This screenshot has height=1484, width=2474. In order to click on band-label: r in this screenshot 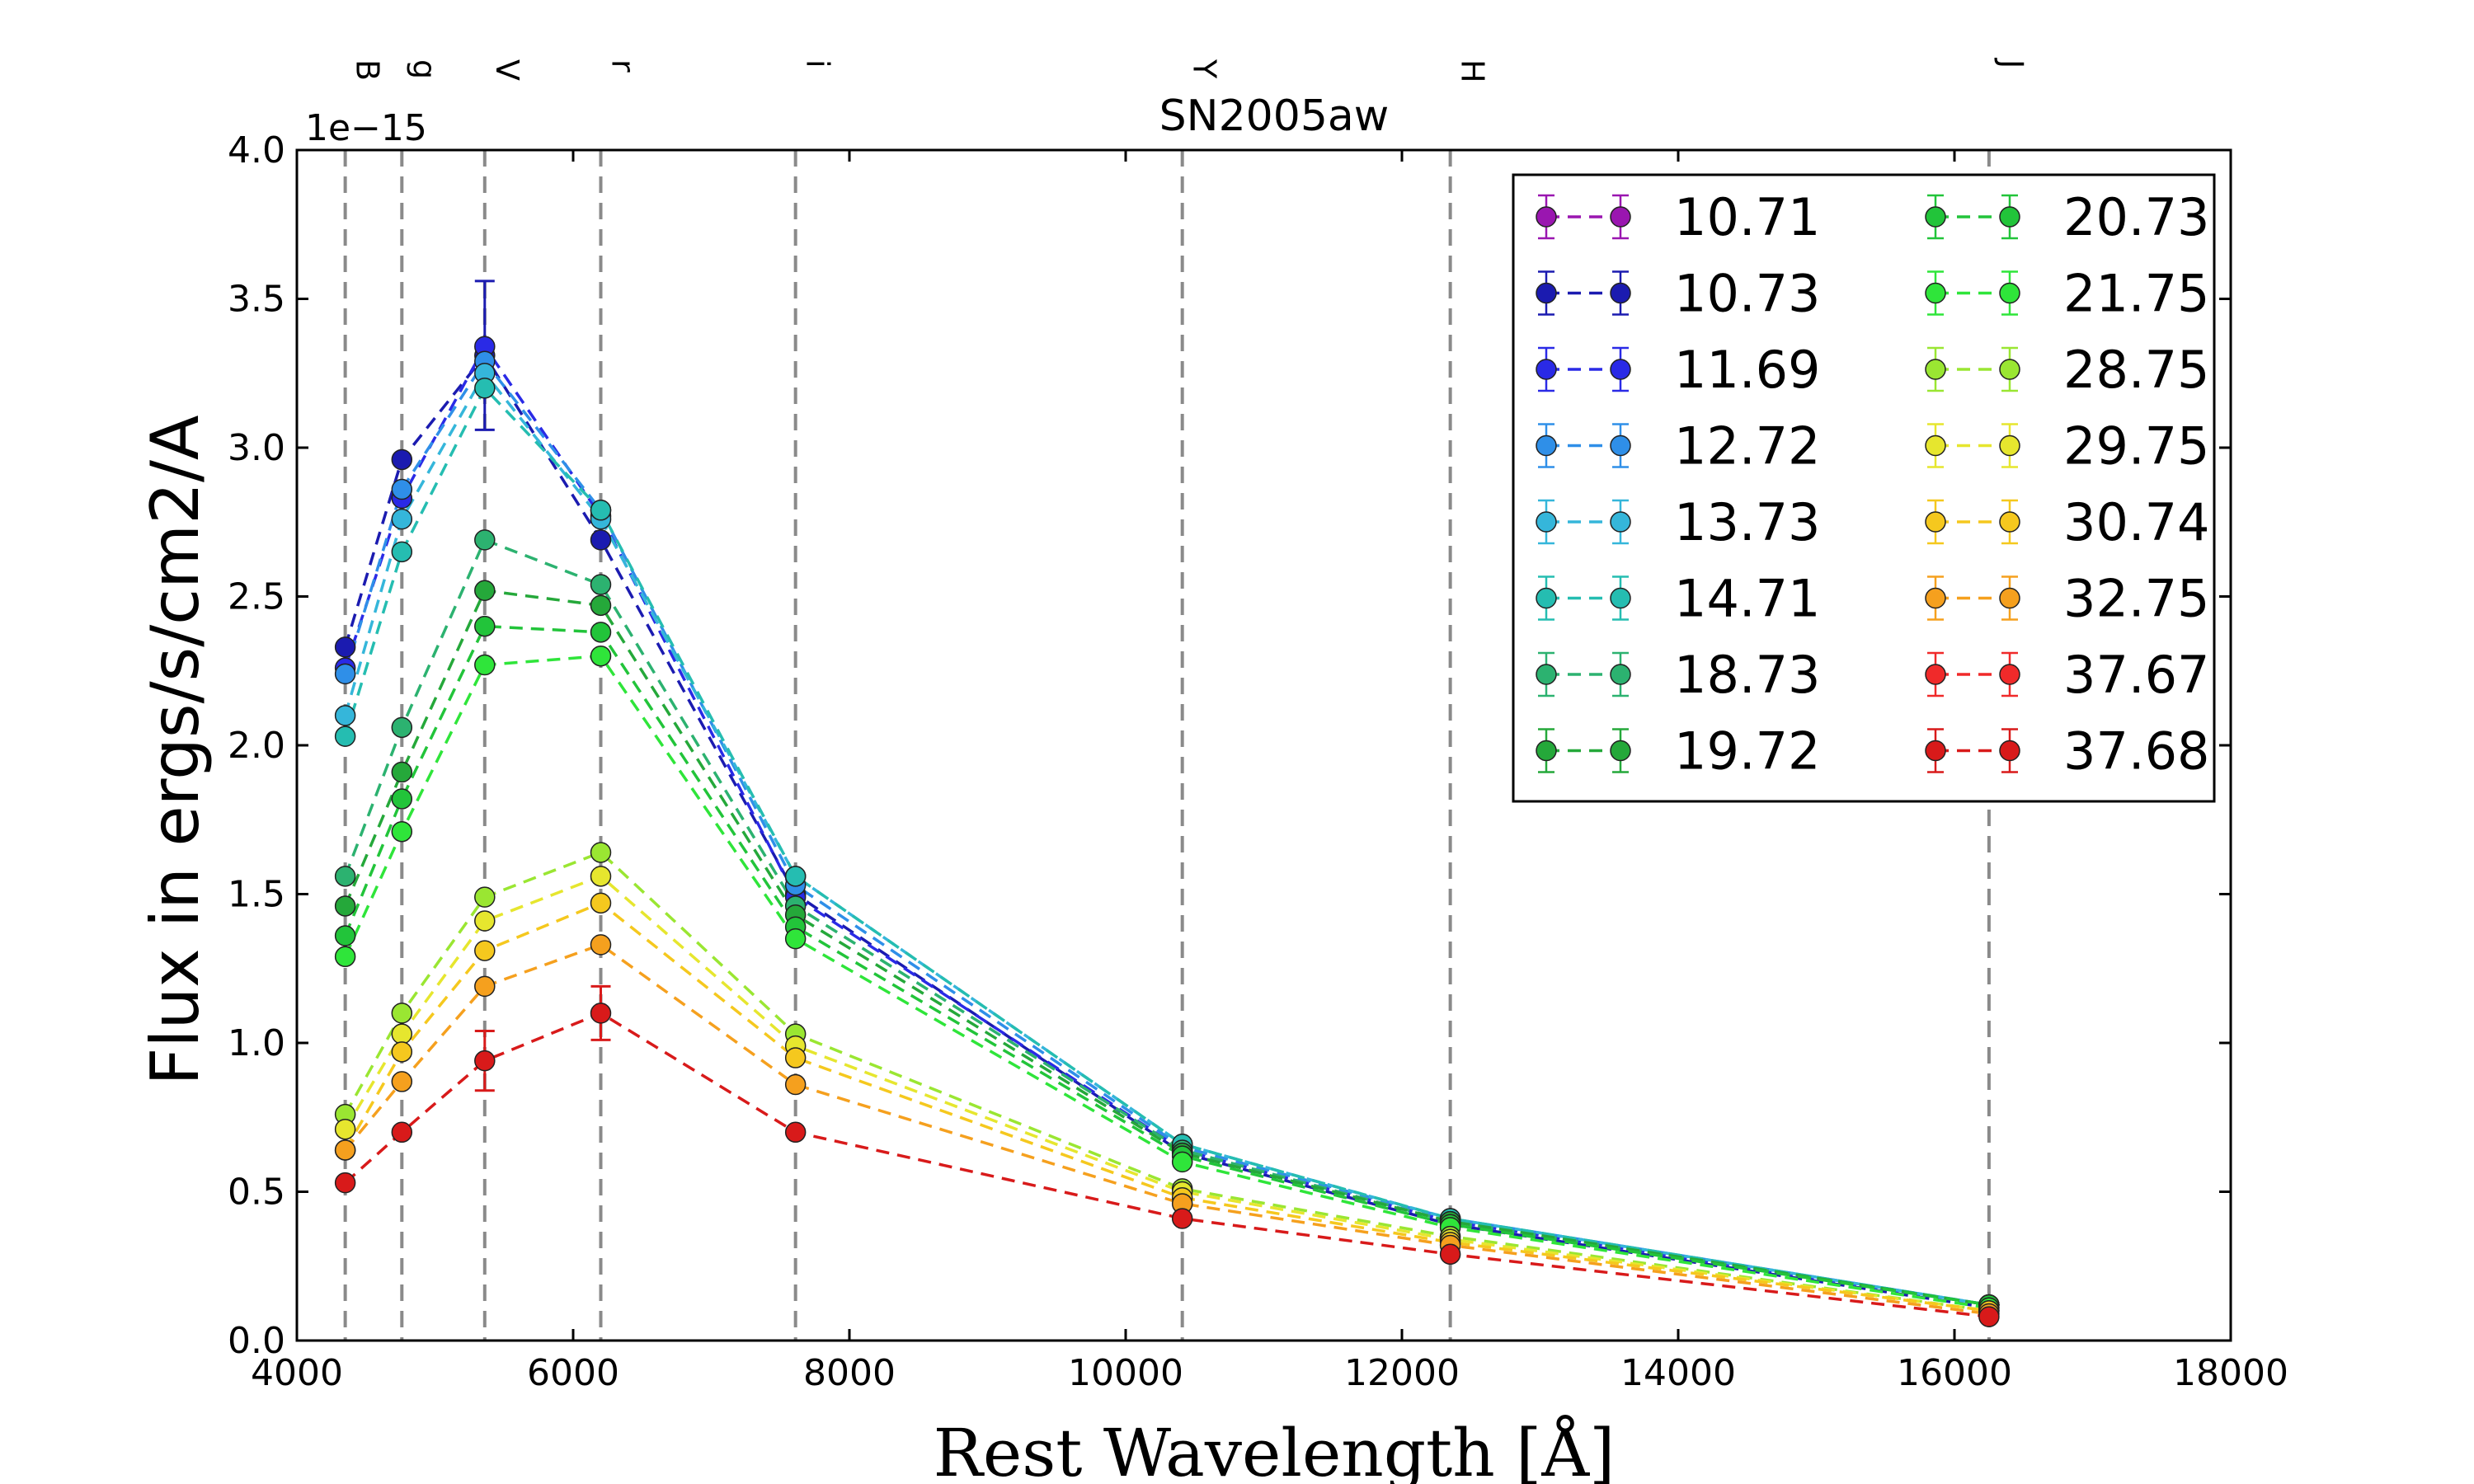, I will do `click(623, 66)`.